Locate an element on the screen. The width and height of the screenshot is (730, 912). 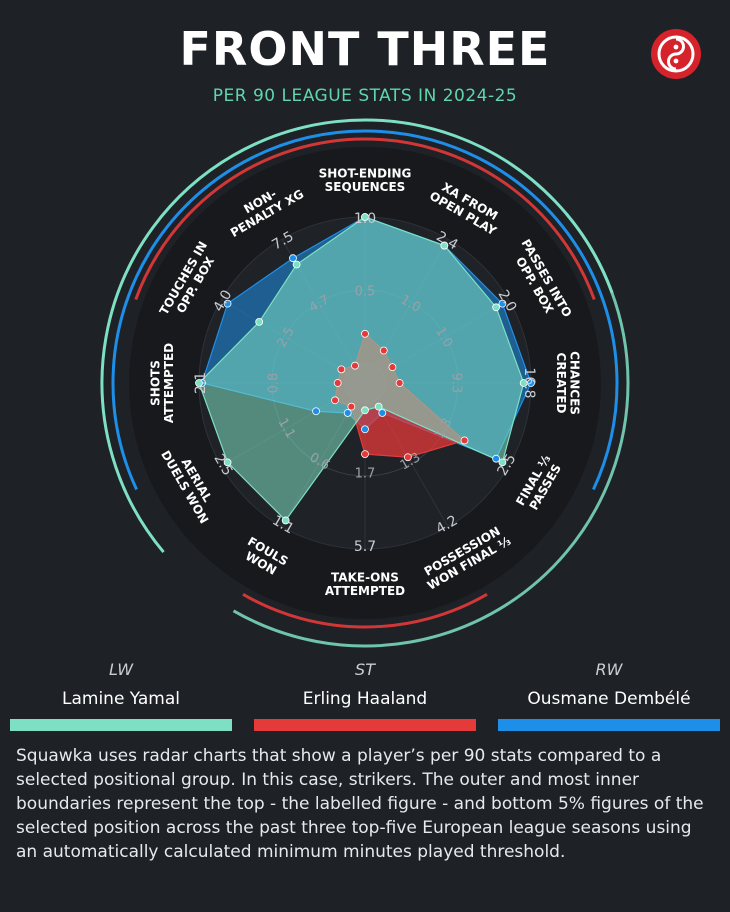
axis-label: SHOTSATTEMPTED is located at coordinates (162, 383).